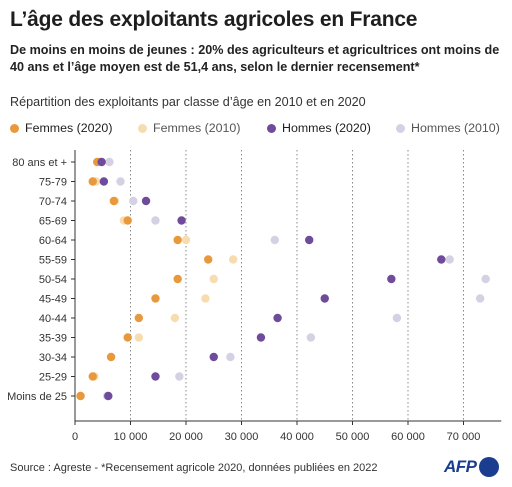 This screenshot has width=512, height=487. Describe the element at coordinates (400, 128) in the screenshot. I see `legend-dot-hommes-2010` at that location.